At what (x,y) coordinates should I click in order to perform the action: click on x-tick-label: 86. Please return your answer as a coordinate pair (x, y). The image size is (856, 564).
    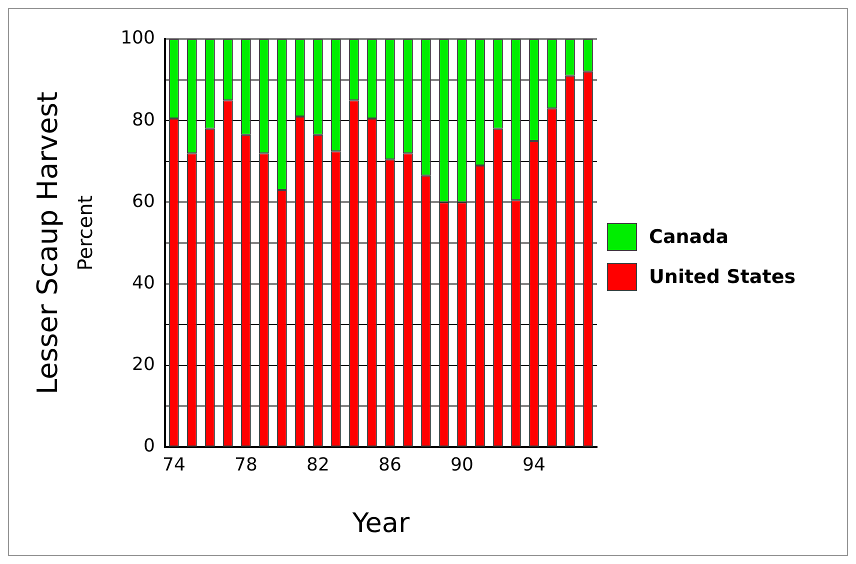
    Looking at the image, I should click on (390, 465).